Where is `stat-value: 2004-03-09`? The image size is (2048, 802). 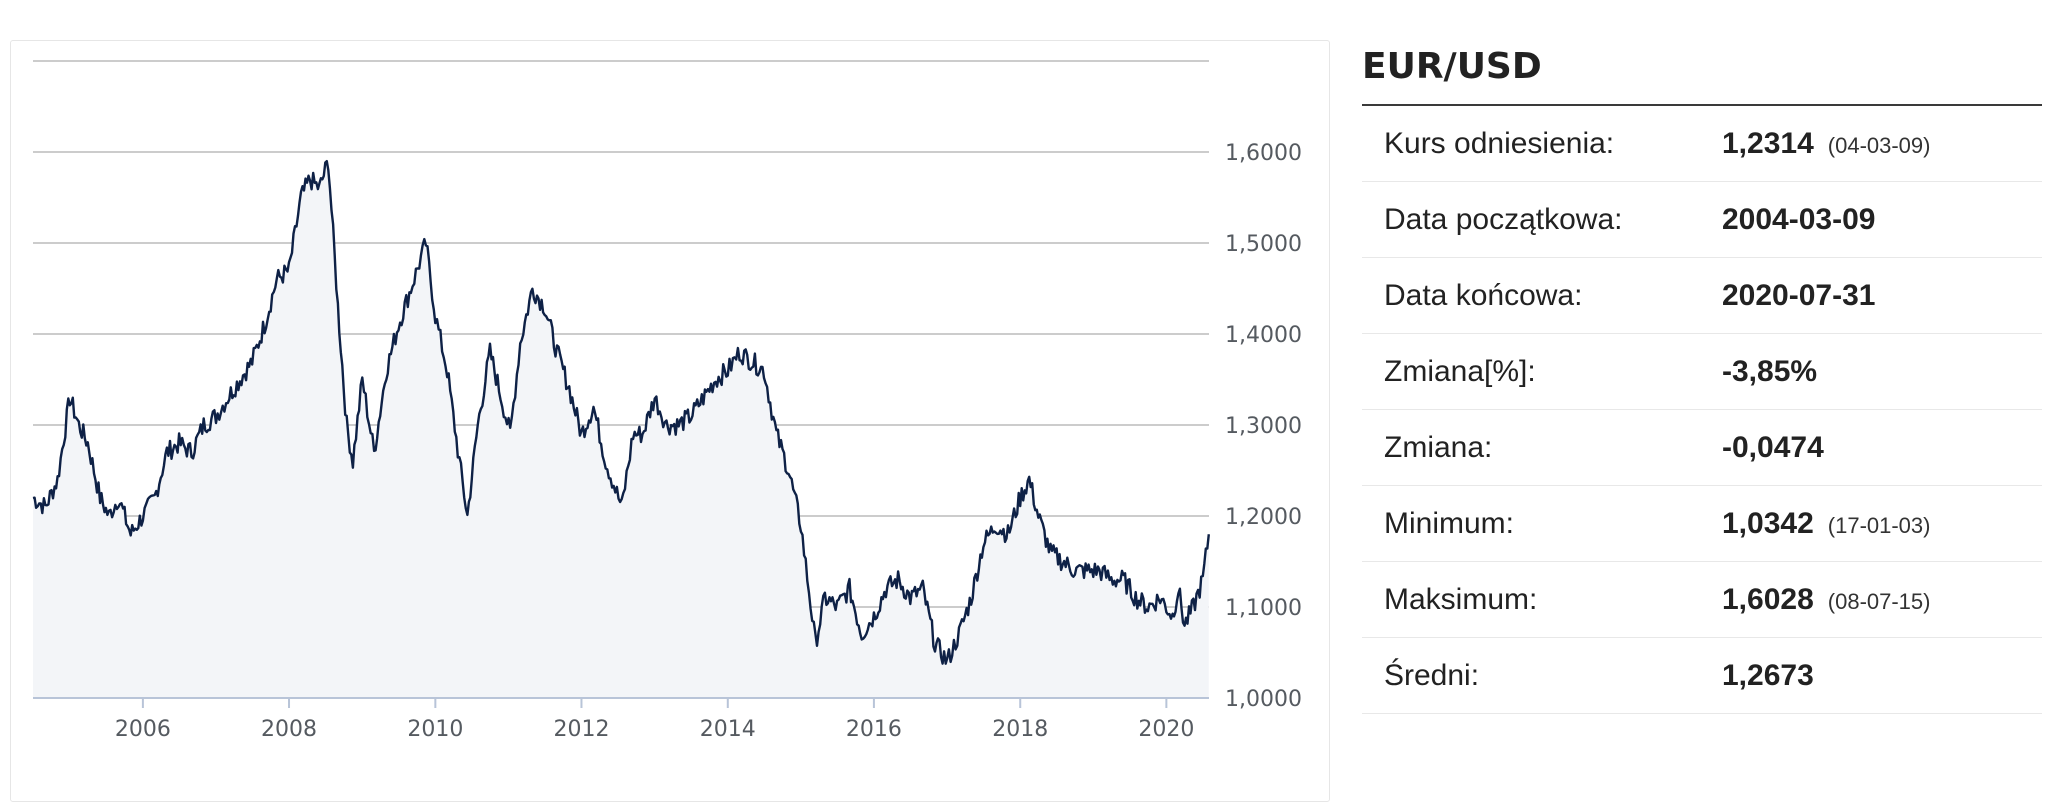 stat-value: 2004-03-09 is located at coordinates (1798, 219).